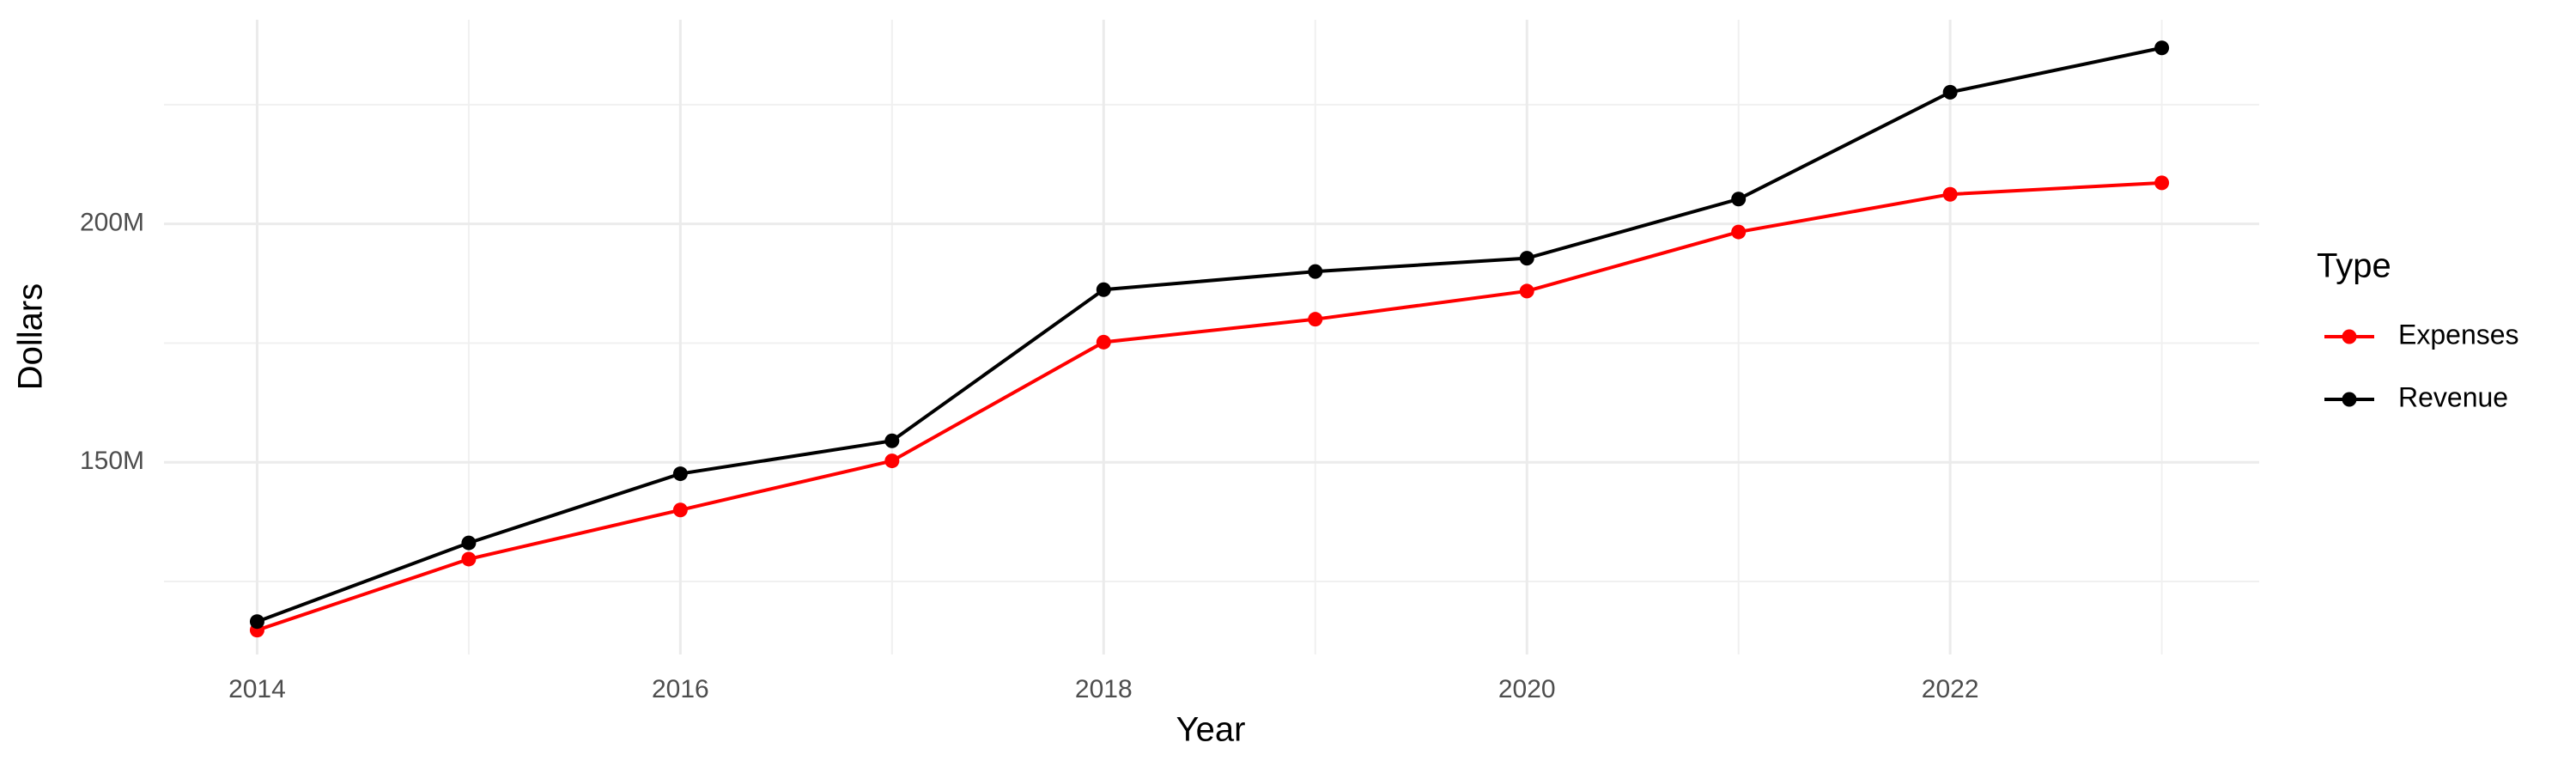 The width and height of the screenshot is (2576, 773). What do you see at coordinates (680, 689) in the screenshot?
I see `x-tick-label: 2016` at bounding box center [680, 689].